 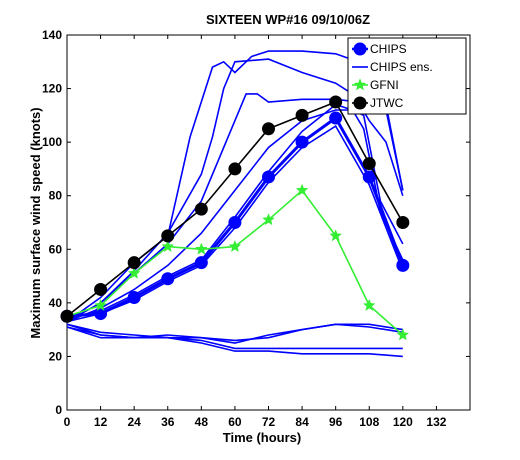 What do you see at coordinates (436, 422) in the screenshot?
I see `x-tick-label-132: 132` at bounding box center [436, 422].